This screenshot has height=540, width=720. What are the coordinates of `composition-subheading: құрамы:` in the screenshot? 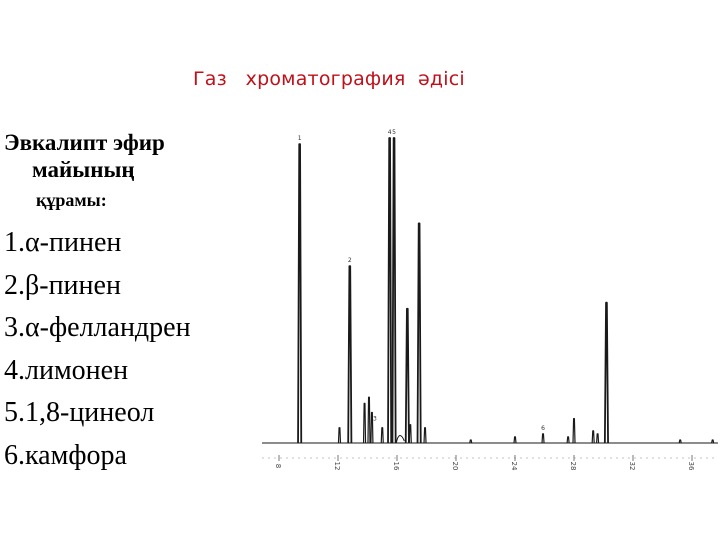 It's located at (71, 200).